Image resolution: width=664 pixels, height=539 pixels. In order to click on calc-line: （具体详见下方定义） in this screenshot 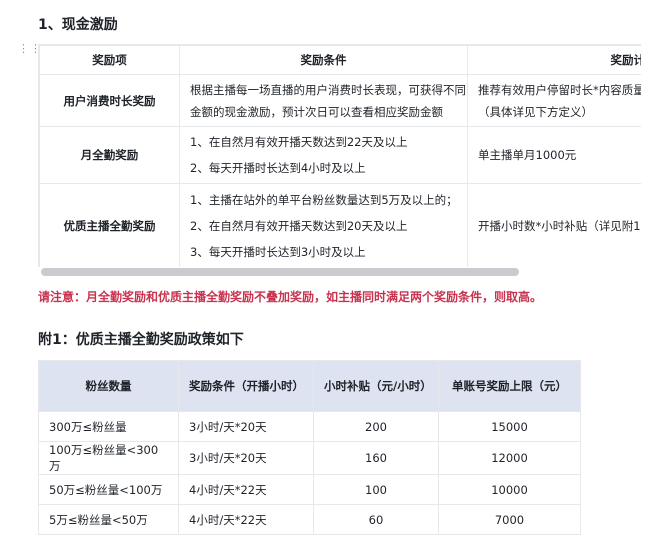, I will do `click(535, 111)`.